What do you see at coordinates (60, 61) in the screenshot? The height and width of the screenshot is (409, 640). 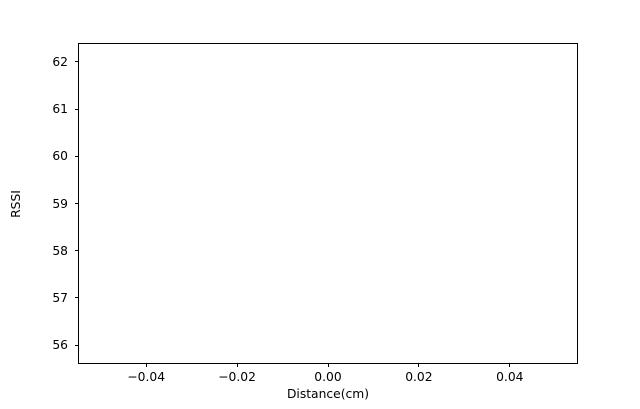 I see `y-tick-label: 62` at bounding box center [60, 61].